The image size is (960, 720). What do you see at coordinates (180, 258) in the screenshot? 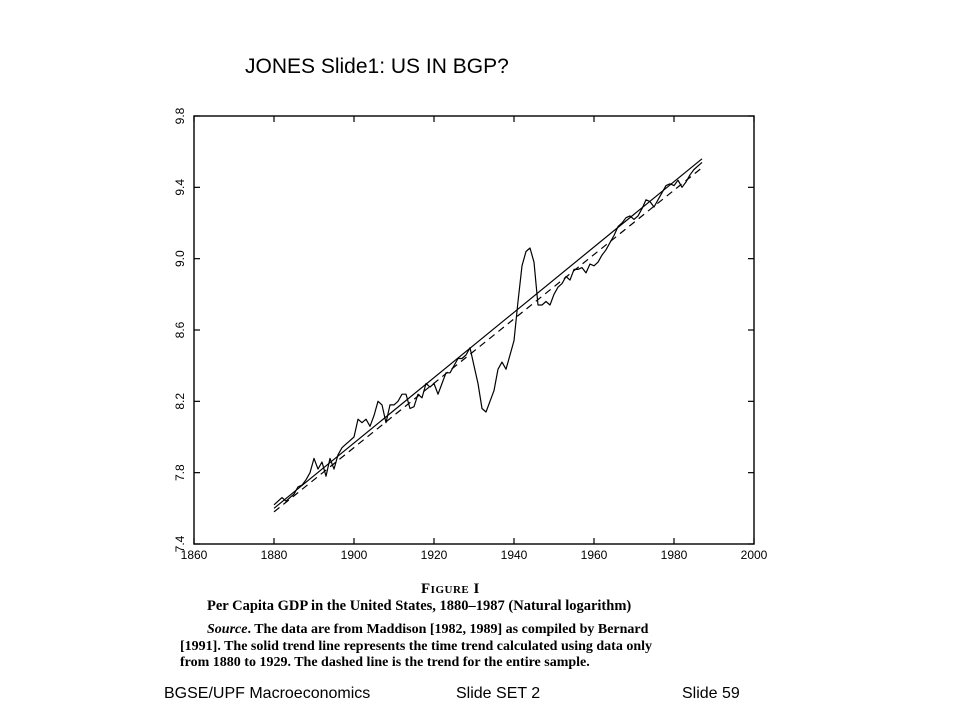
I see `y-tick-label: 9.0` at bounding box center [180, 258].